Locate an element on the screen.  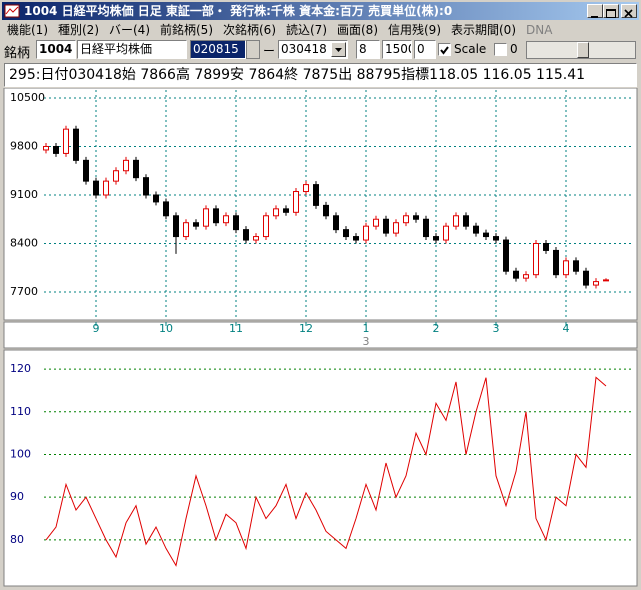
scale-label: Scale is located at coordinates (470, 49).